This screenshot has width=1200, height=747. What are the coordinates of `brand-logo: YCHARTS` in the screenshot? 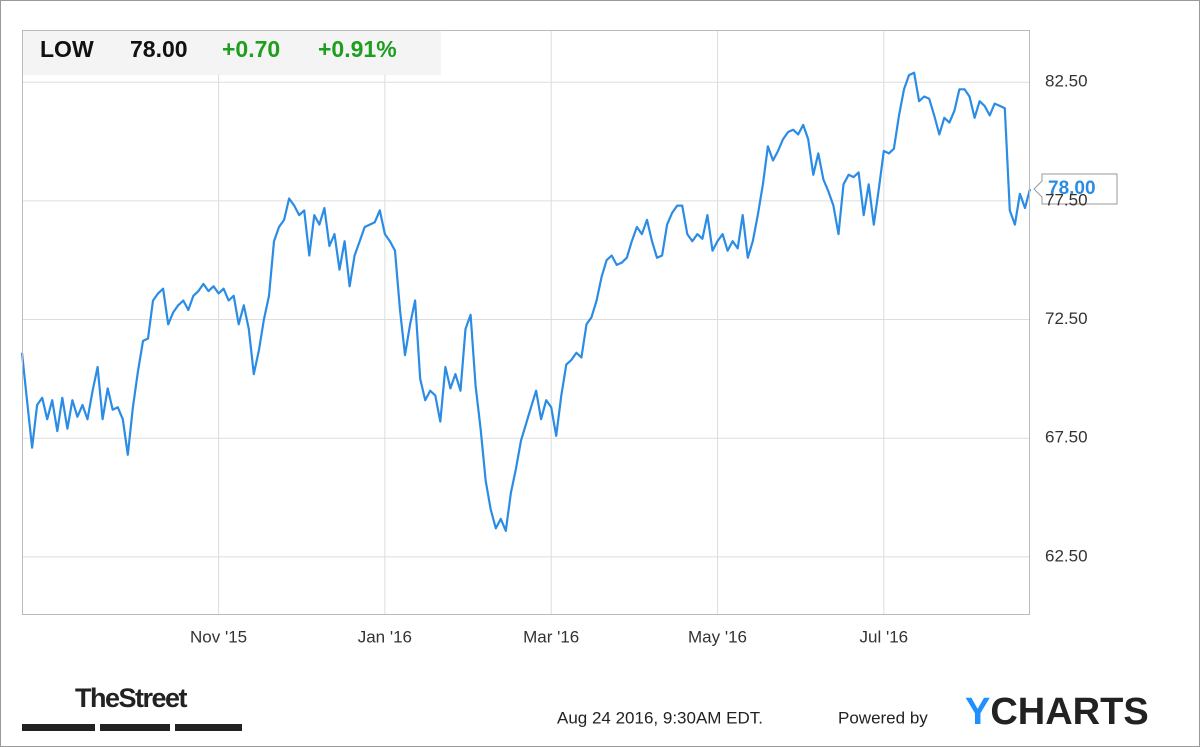 It's located at (1057, 712).